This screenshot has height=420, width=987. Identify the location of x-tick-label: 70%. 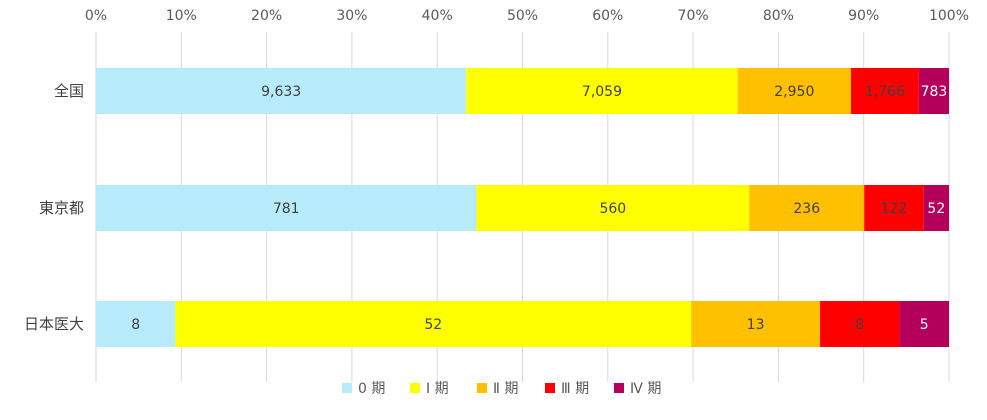
(693, 16).